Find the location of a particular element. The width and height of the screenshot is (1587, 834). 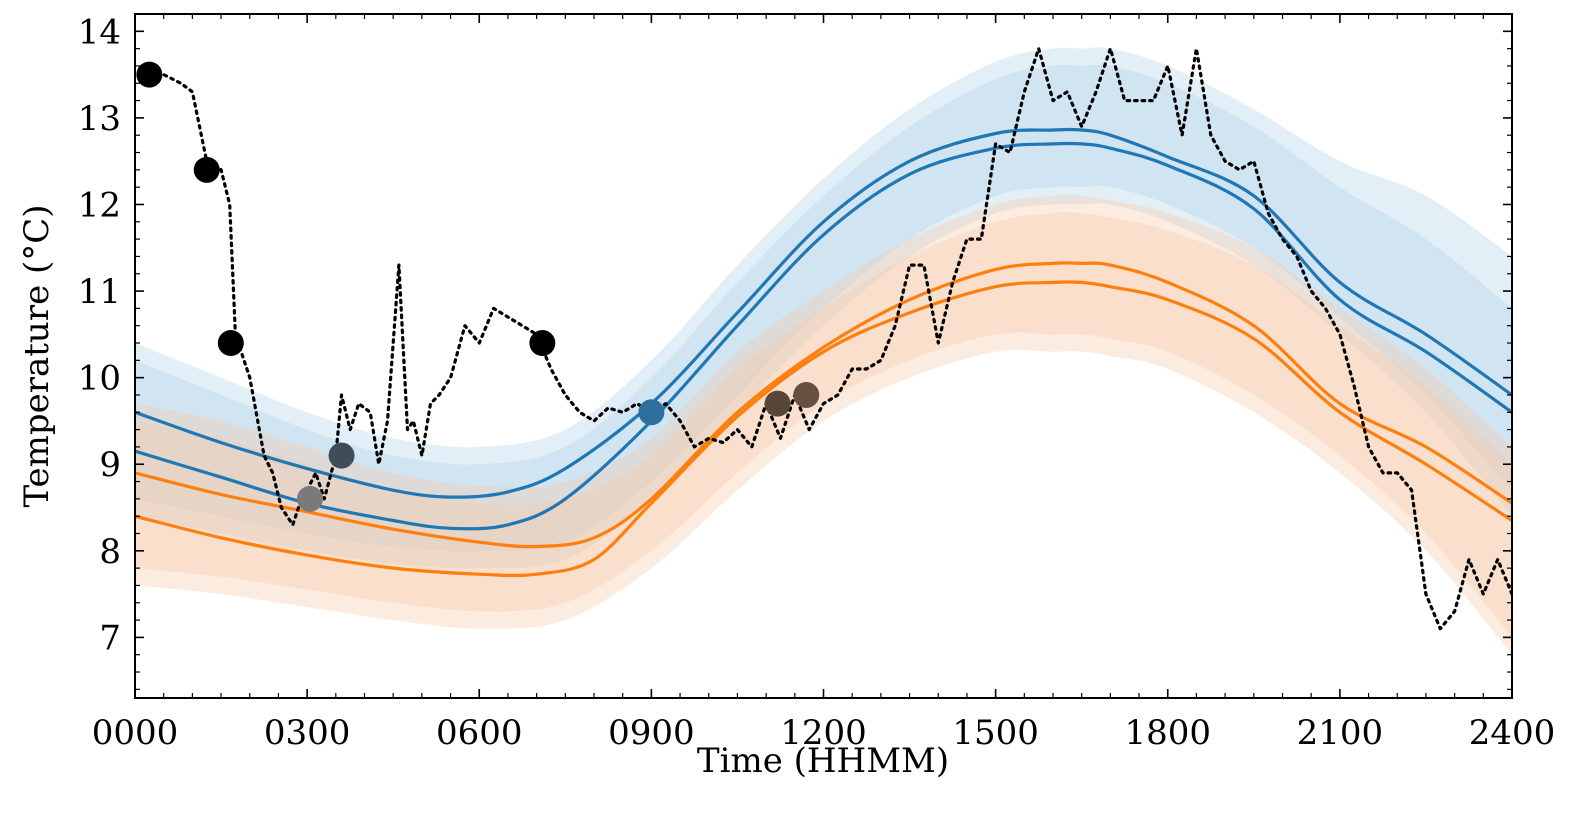

x-tick-label-4: 1200 is located at coordinates (823, 733).